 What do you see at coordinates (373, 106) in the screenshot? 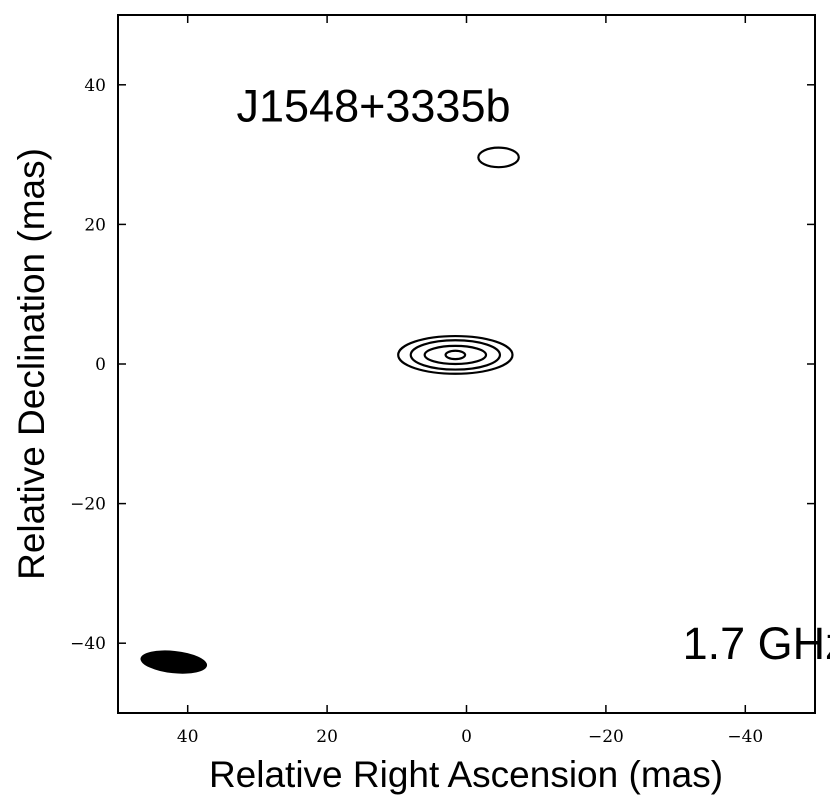
I see `source-name-label: J1548+3335b` at bounding box center [373, 106].